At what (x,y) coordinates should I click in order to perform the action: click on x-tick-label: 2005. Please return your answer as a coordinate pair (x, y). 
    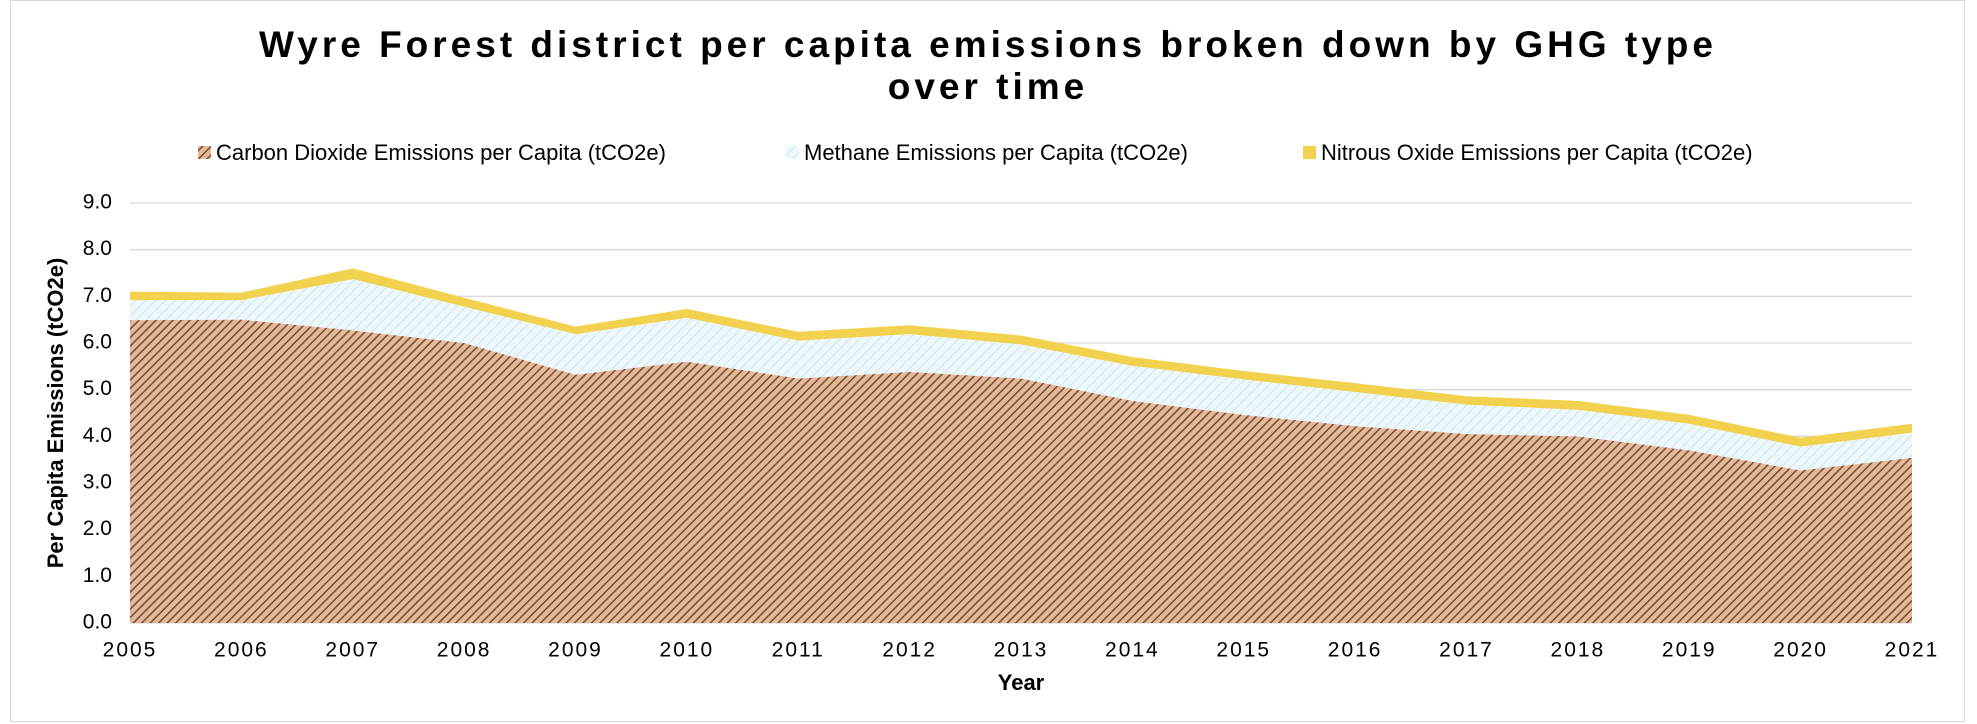
    Looking at the image, I should click on (130, 650).